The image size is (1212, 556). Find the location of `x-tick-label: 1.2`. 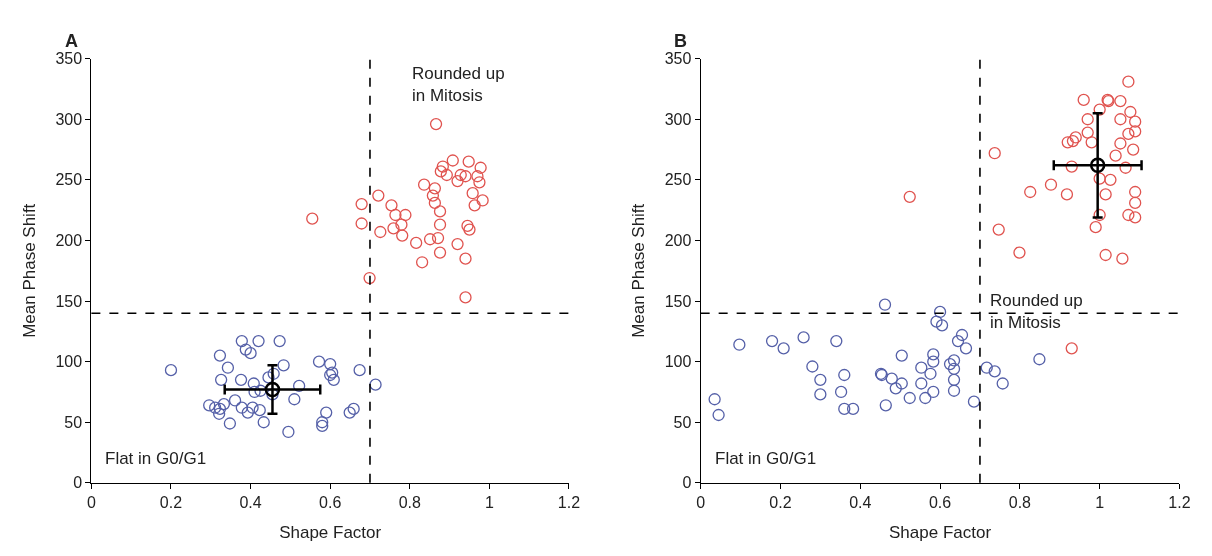

x-tick-label: 1.2 is located at coordinates (569, 503).